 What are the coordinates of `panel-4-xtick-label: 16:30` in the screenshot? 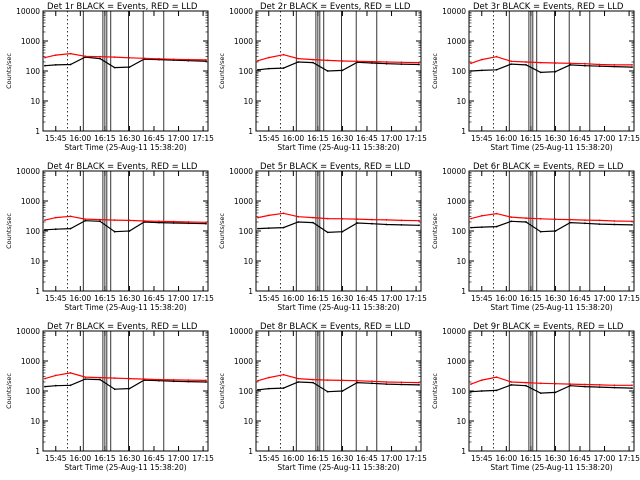 It's located at (130, 298).